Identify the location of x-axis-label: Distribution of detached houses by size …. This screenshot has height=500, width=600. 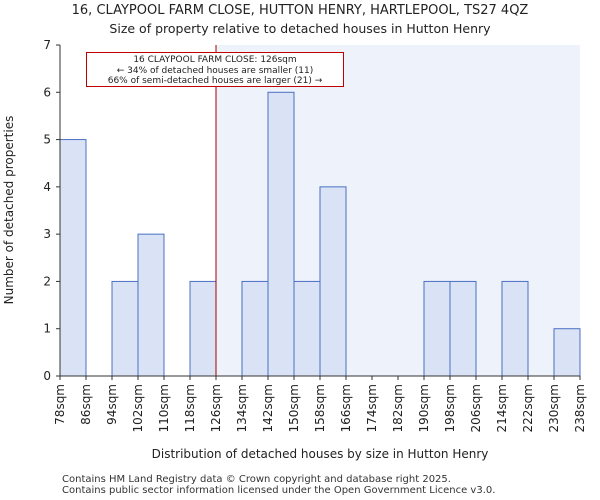
(320, 454).